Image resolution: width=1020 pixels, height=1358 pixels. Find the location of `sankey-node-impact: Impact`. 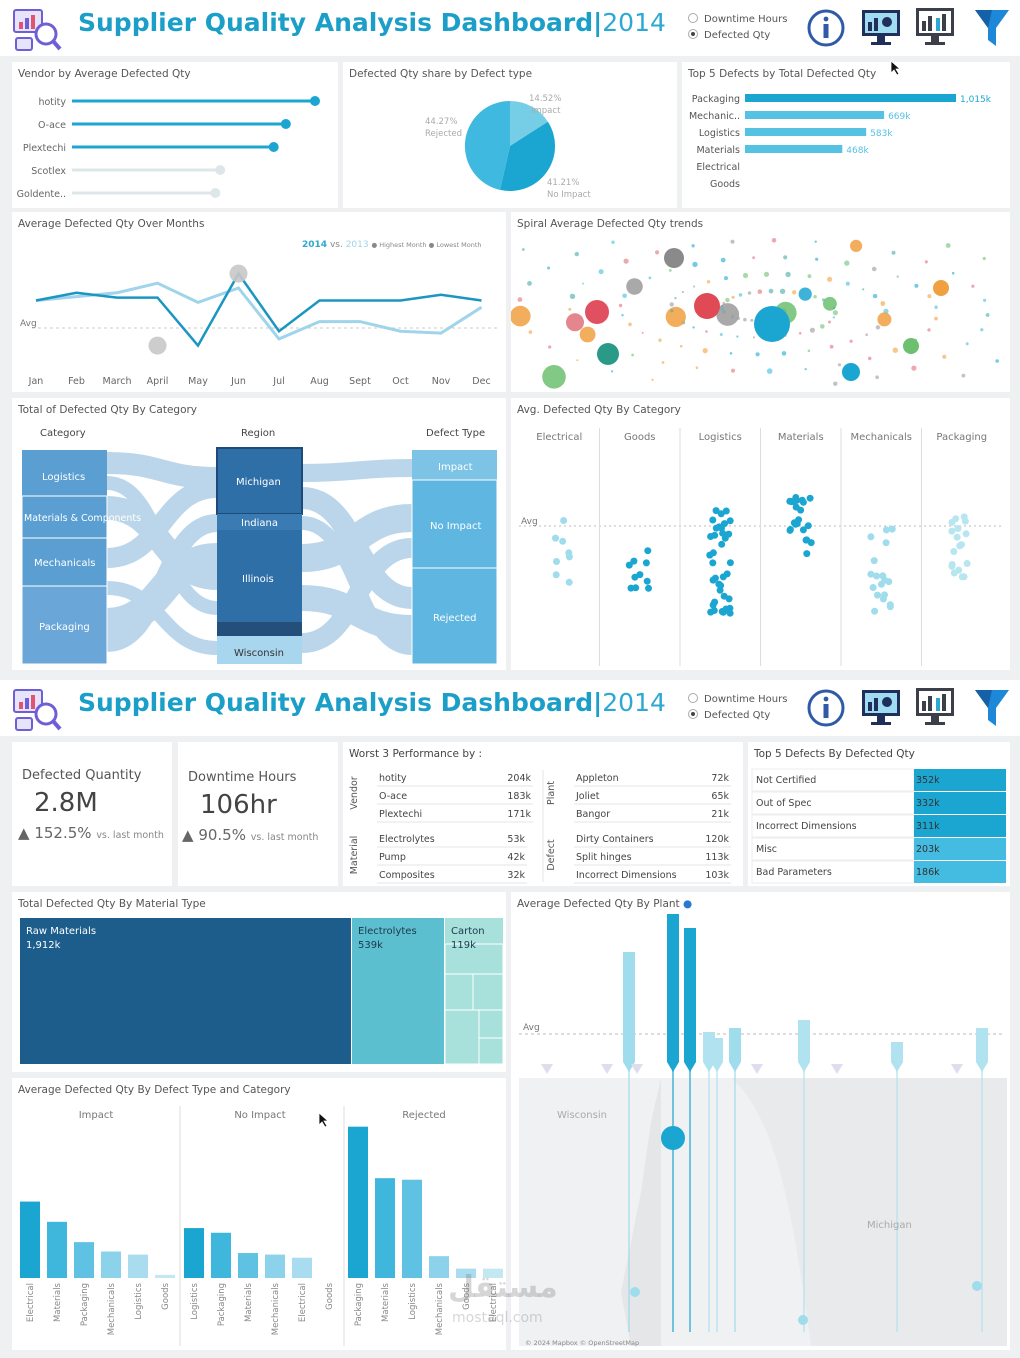

sankey-node-impact: Impact is located at coordinates (455, 467).